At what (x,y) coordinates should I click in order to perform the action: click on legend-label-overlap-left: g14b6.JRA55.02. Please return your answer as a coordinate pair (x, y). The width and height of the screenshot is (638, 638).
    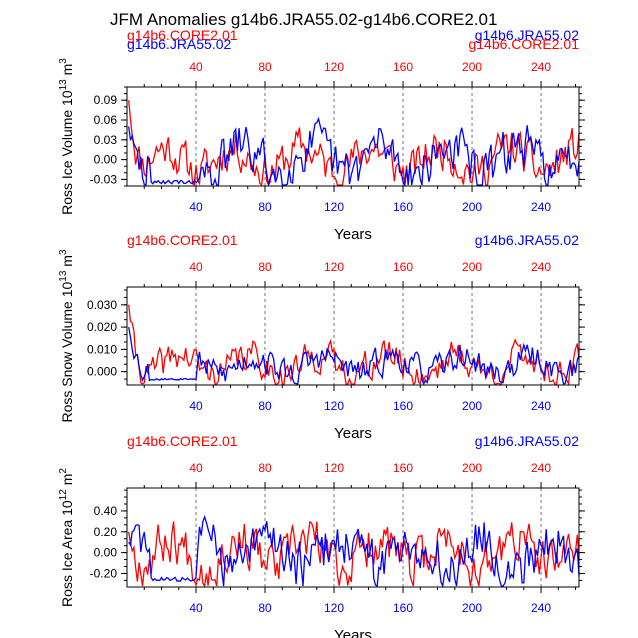
    Looking at the image, I should click on (179, 44).